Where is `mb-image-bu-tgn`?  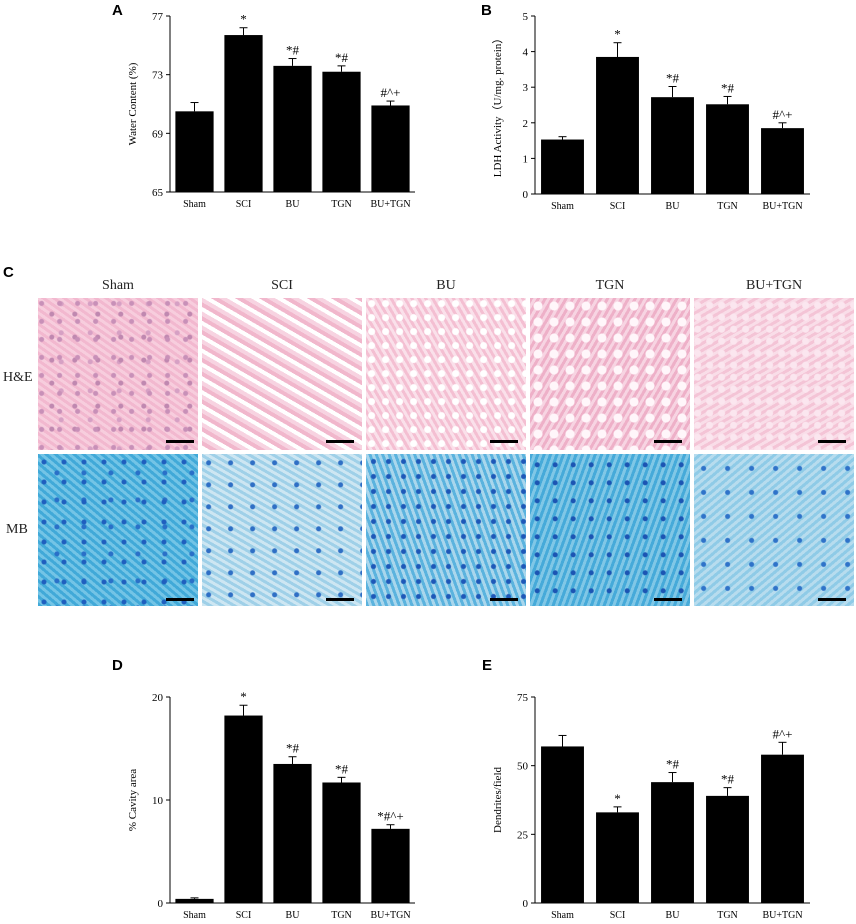
mb-image-bu-tgn is located at coordinates (774, 530).